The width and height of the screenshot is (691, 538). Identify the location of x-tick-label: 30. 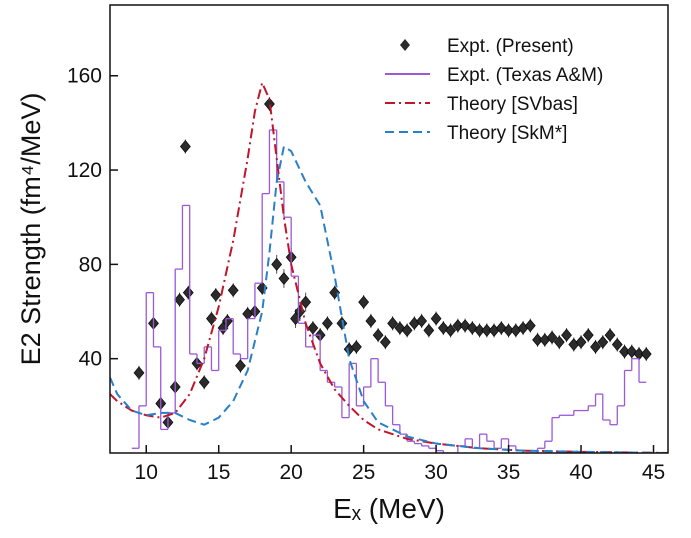
(435, 472).